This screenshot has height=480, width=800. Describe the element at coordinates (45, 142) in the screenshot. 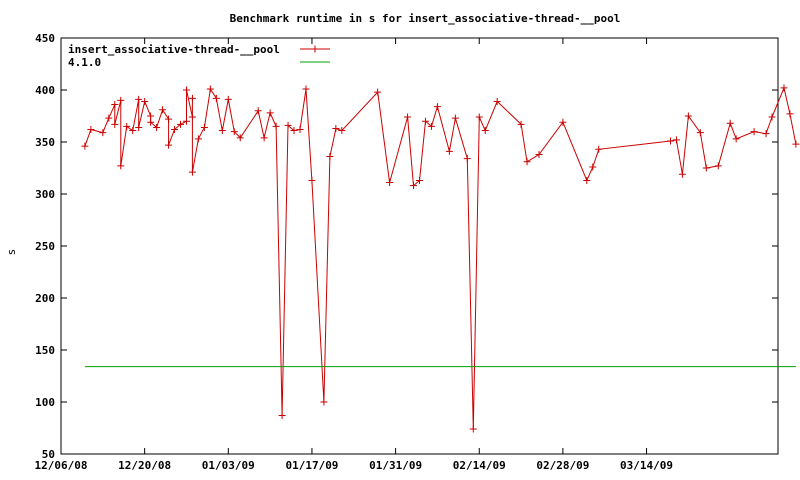

I see `y-tick-label: 350` at that location.